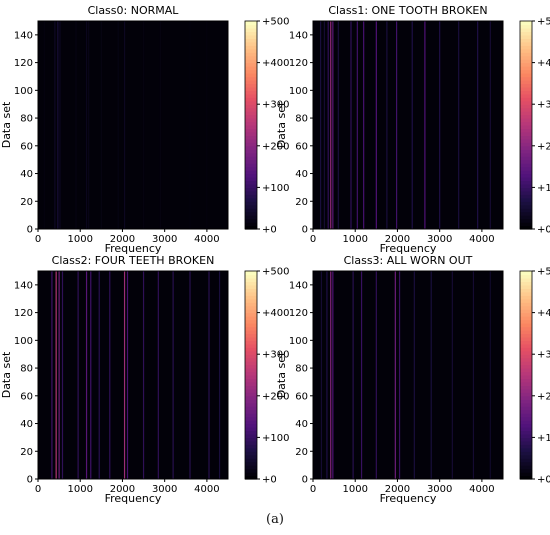 The image size is (550, 535). I want to click on colorbar-frame, so click(526, 125).